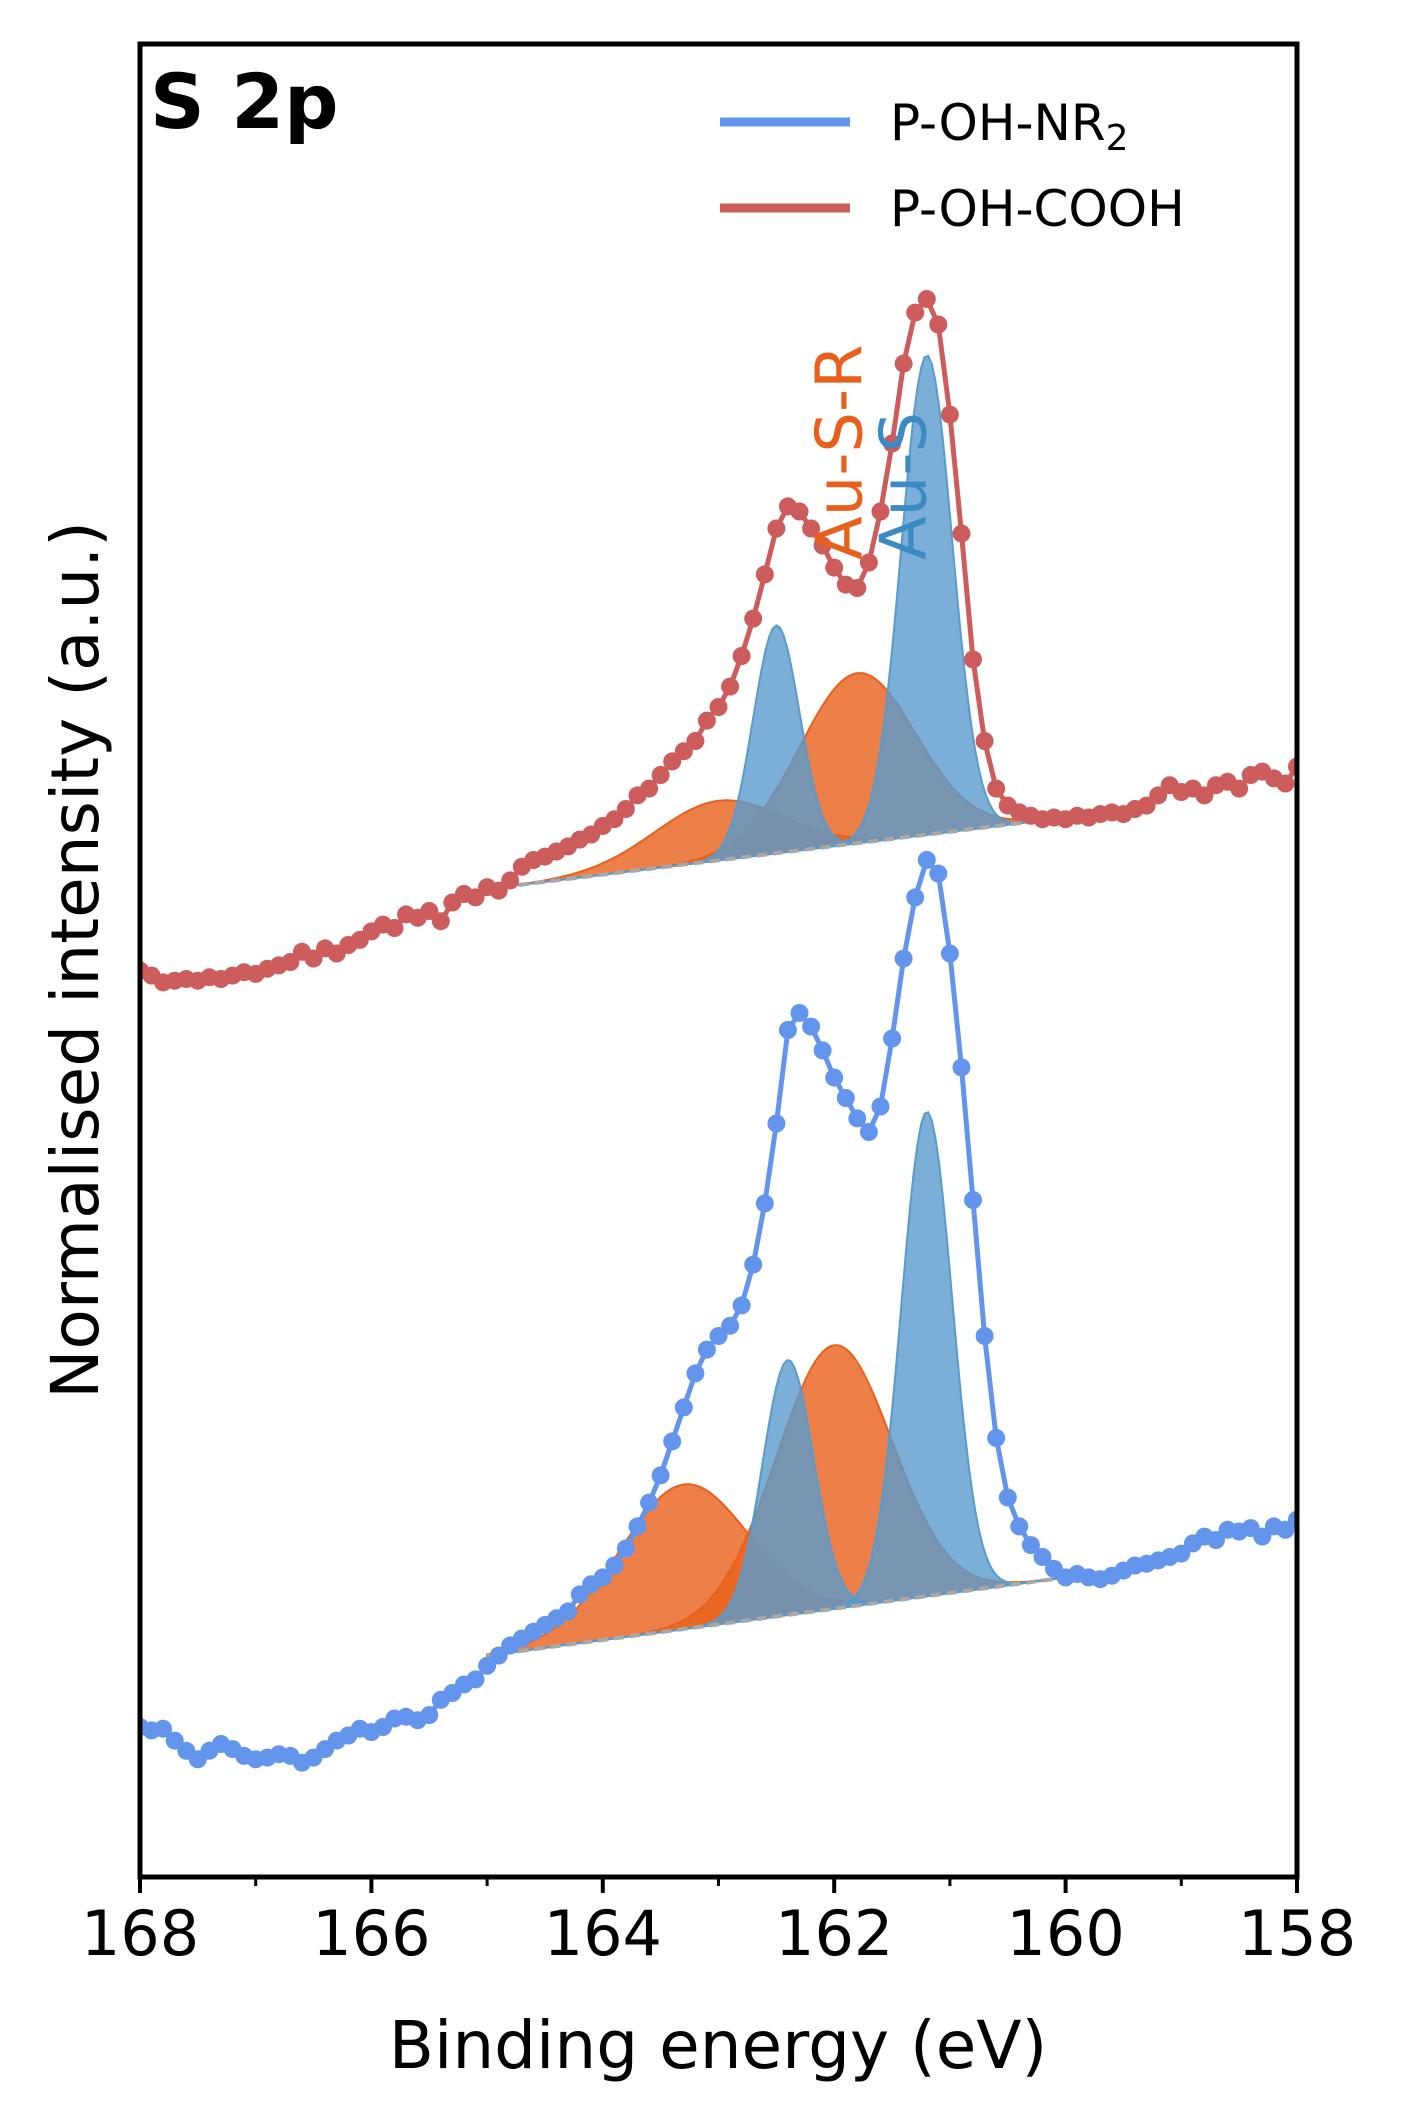  Describe the element at coordinates (841, 452) in the screenshot. I see `peak-label-au-s-r: Au-S-R` at that location.